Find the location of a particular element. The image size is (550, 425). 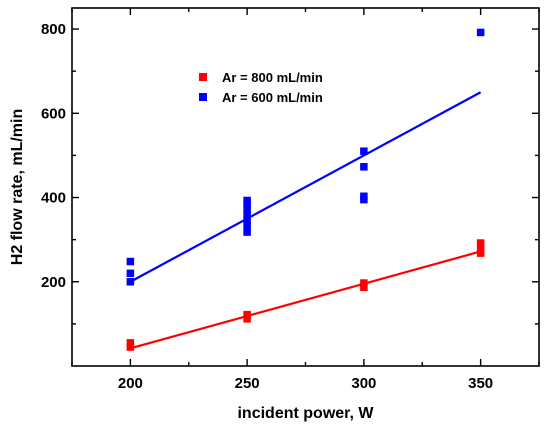

x-tick-label: 200 is located at coordinates (130, 383).